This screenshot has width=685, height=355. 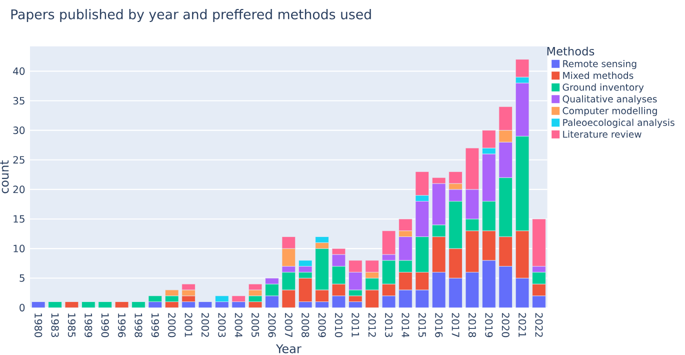 What do you see at coordinates (38, 325) in the screenshot?
I see `x-tick-label: 1980` at bounding box center [38, 325].